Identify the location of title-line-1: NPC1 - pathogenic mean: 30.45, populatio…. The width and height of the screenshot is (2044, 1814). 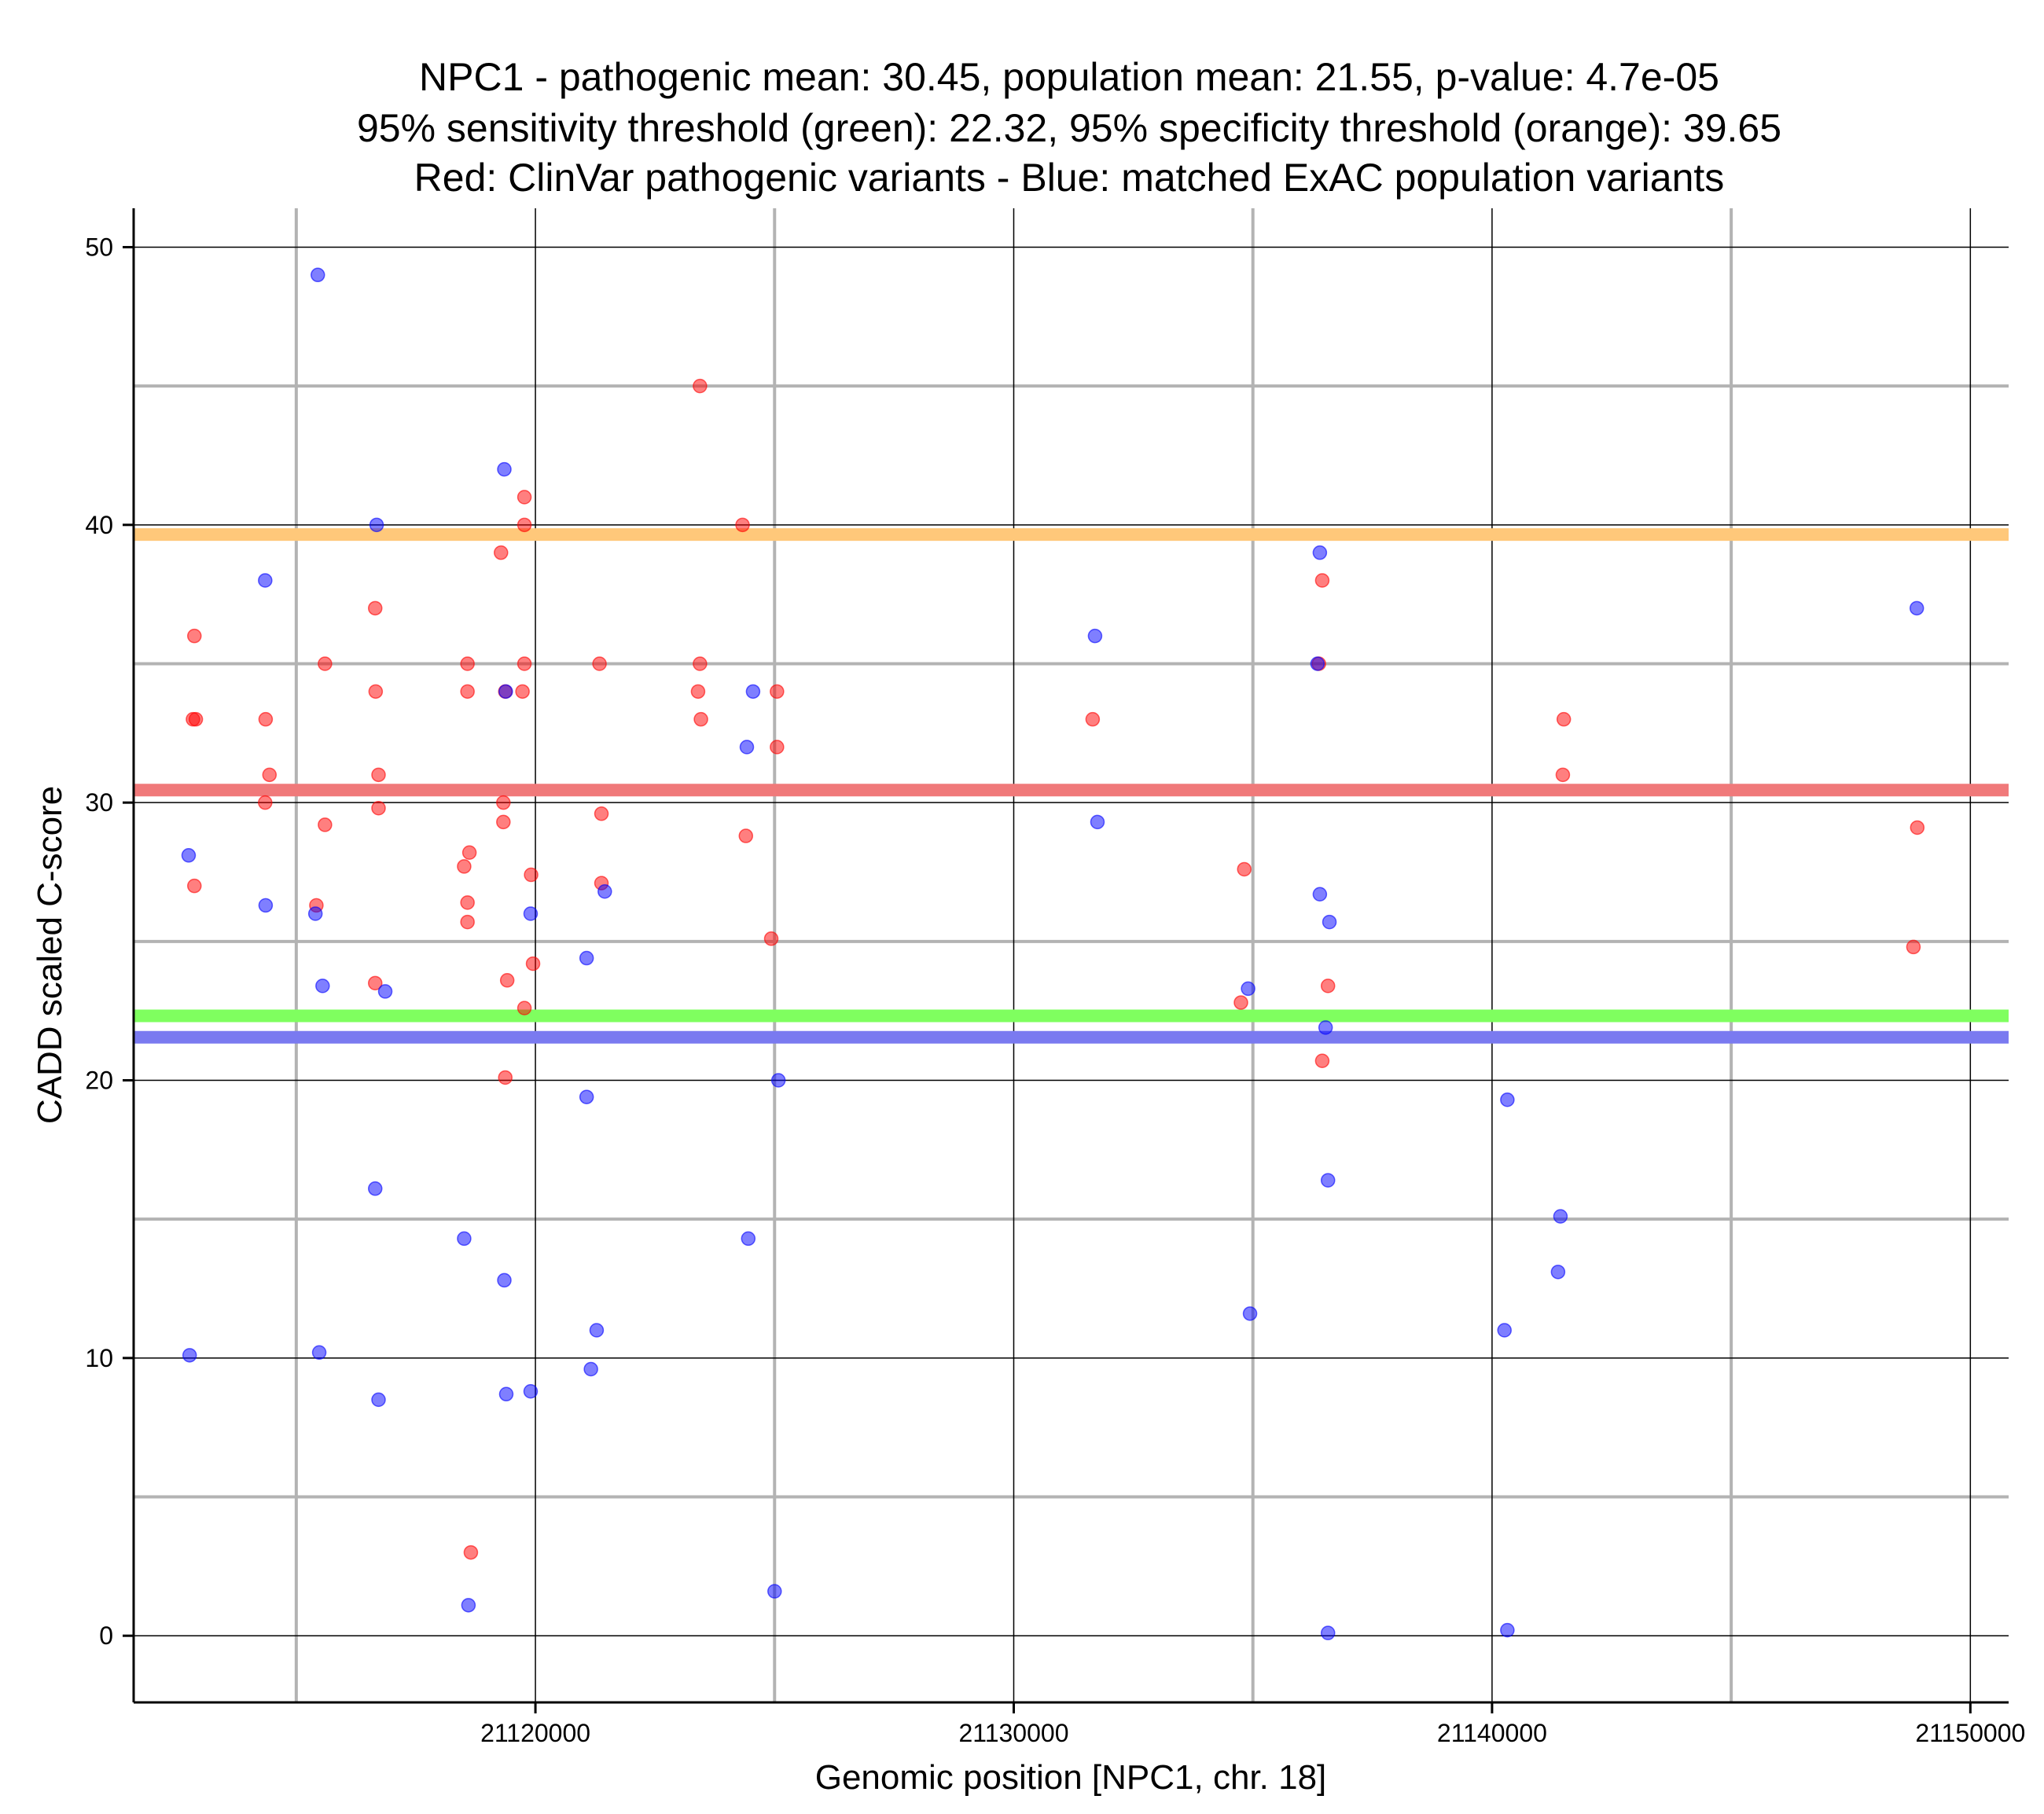
(1069, 77).